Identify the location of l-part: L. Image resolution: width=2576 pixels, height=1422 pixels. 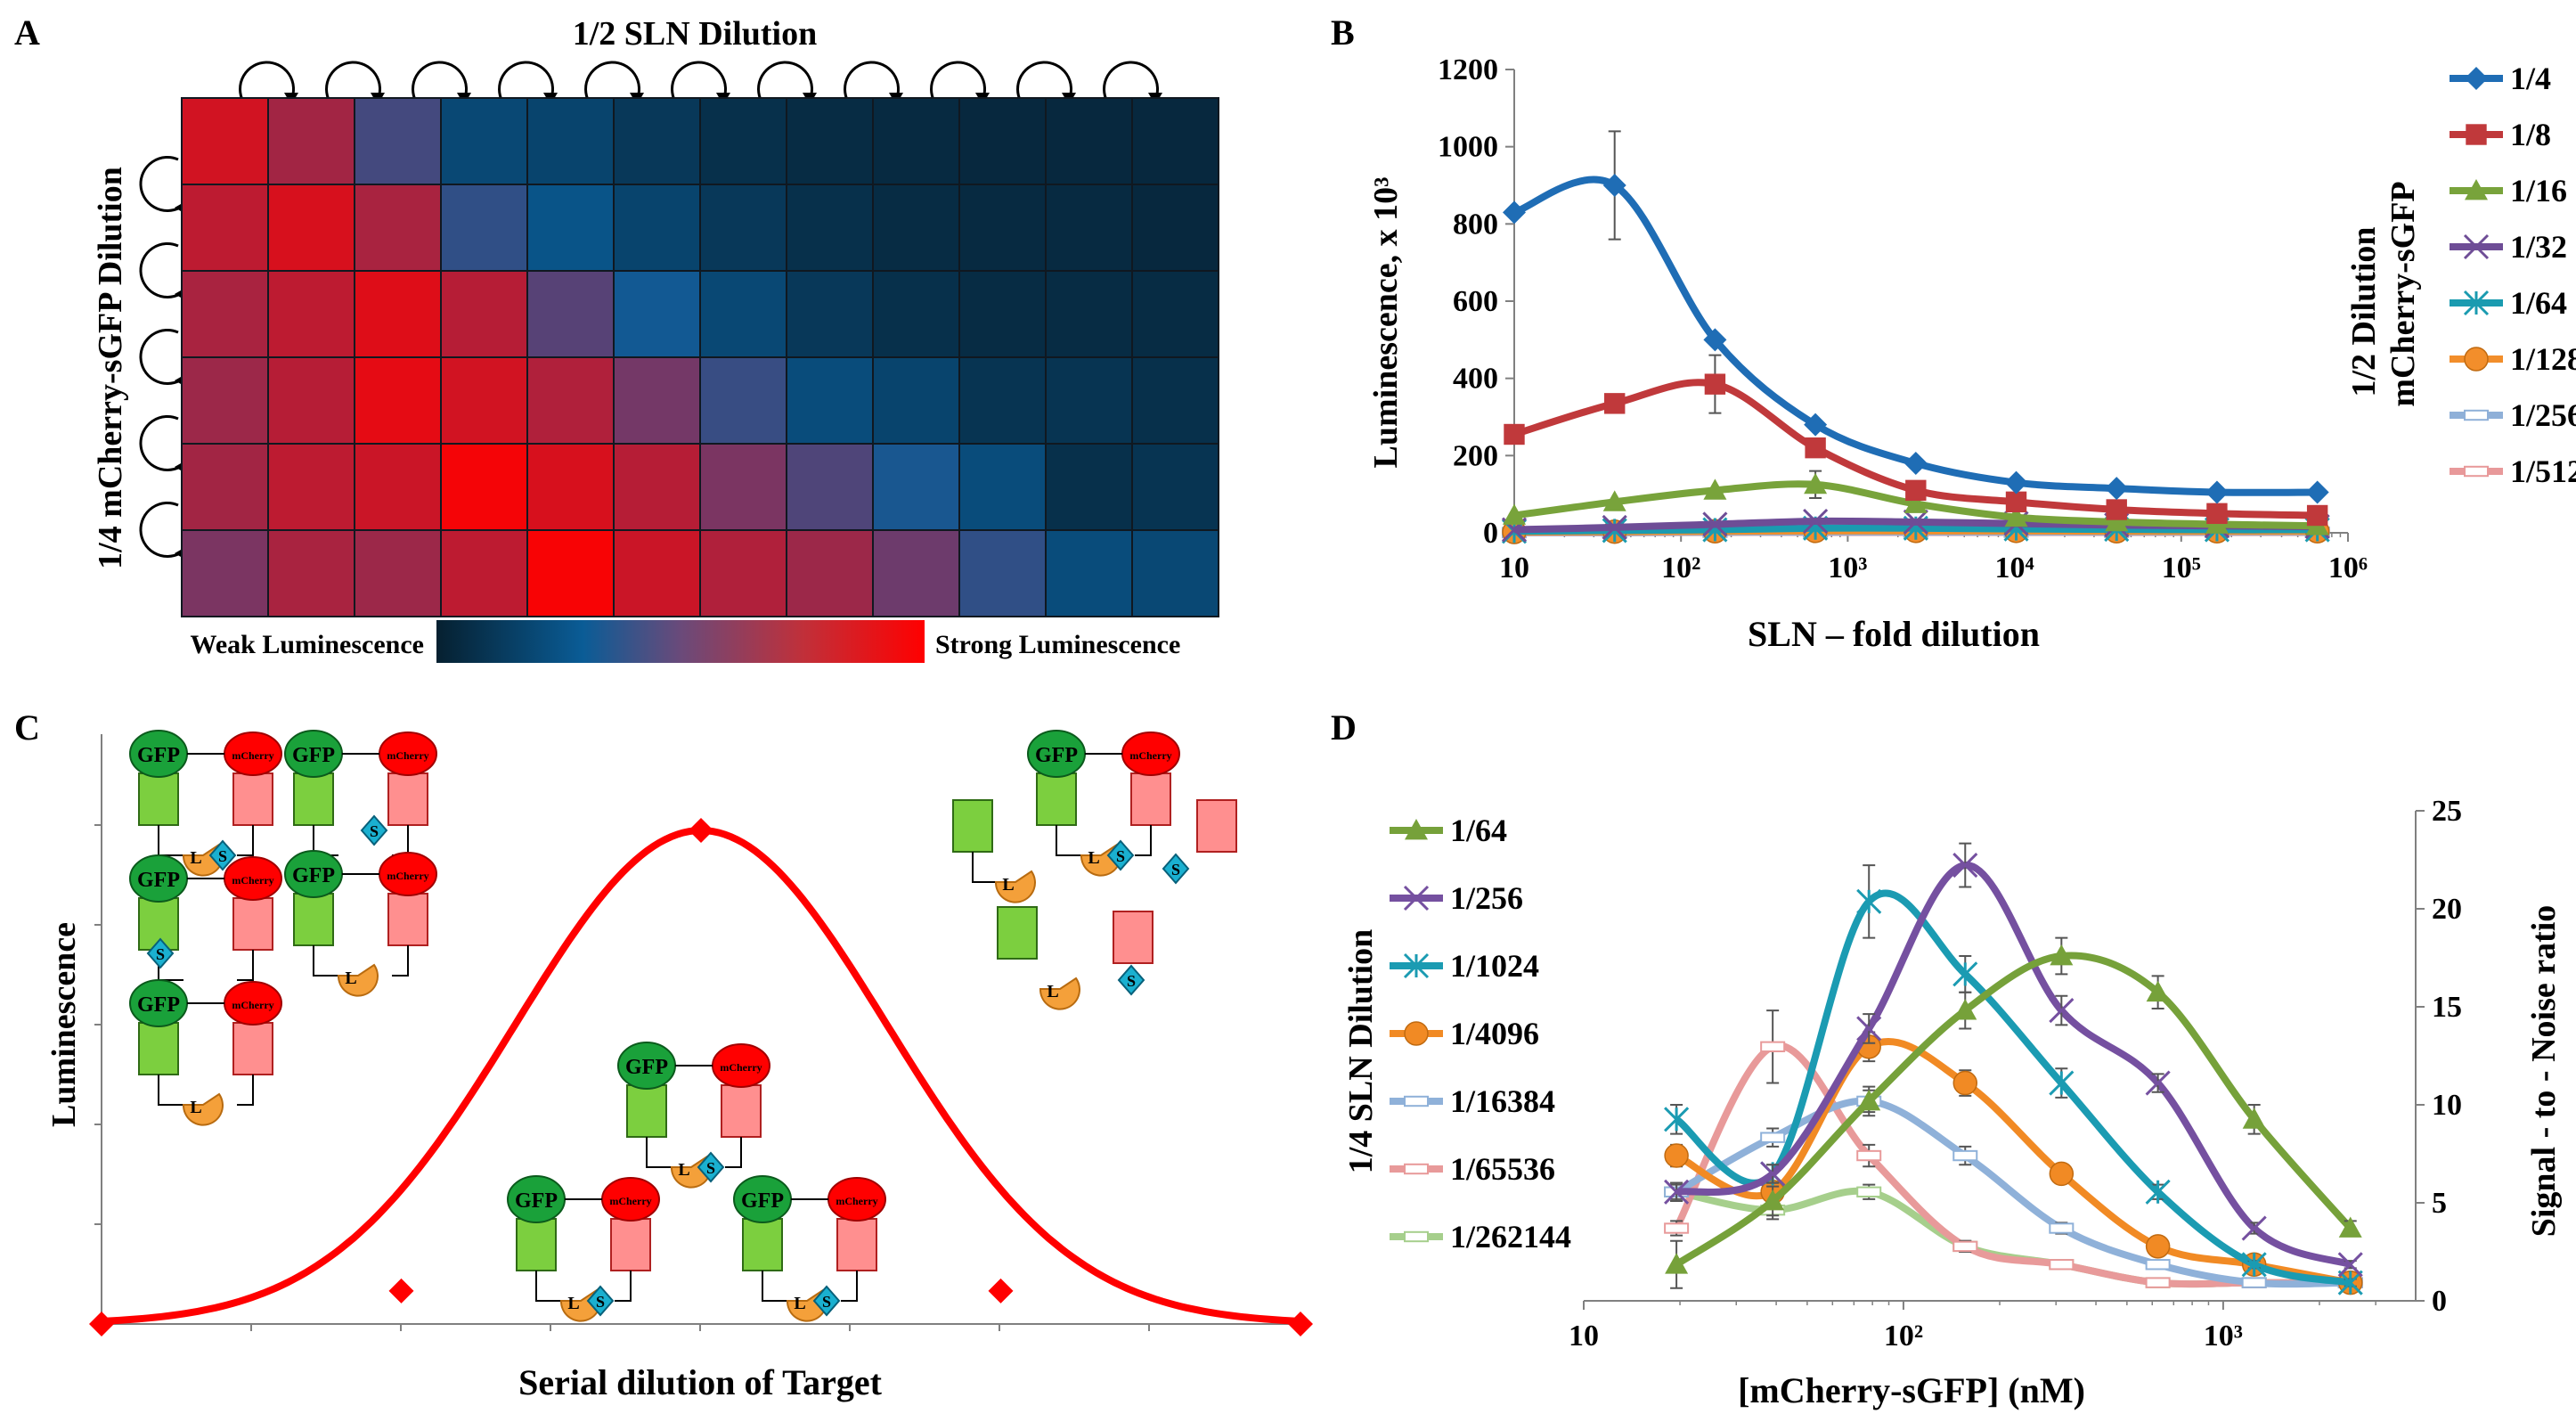
(358, 980).